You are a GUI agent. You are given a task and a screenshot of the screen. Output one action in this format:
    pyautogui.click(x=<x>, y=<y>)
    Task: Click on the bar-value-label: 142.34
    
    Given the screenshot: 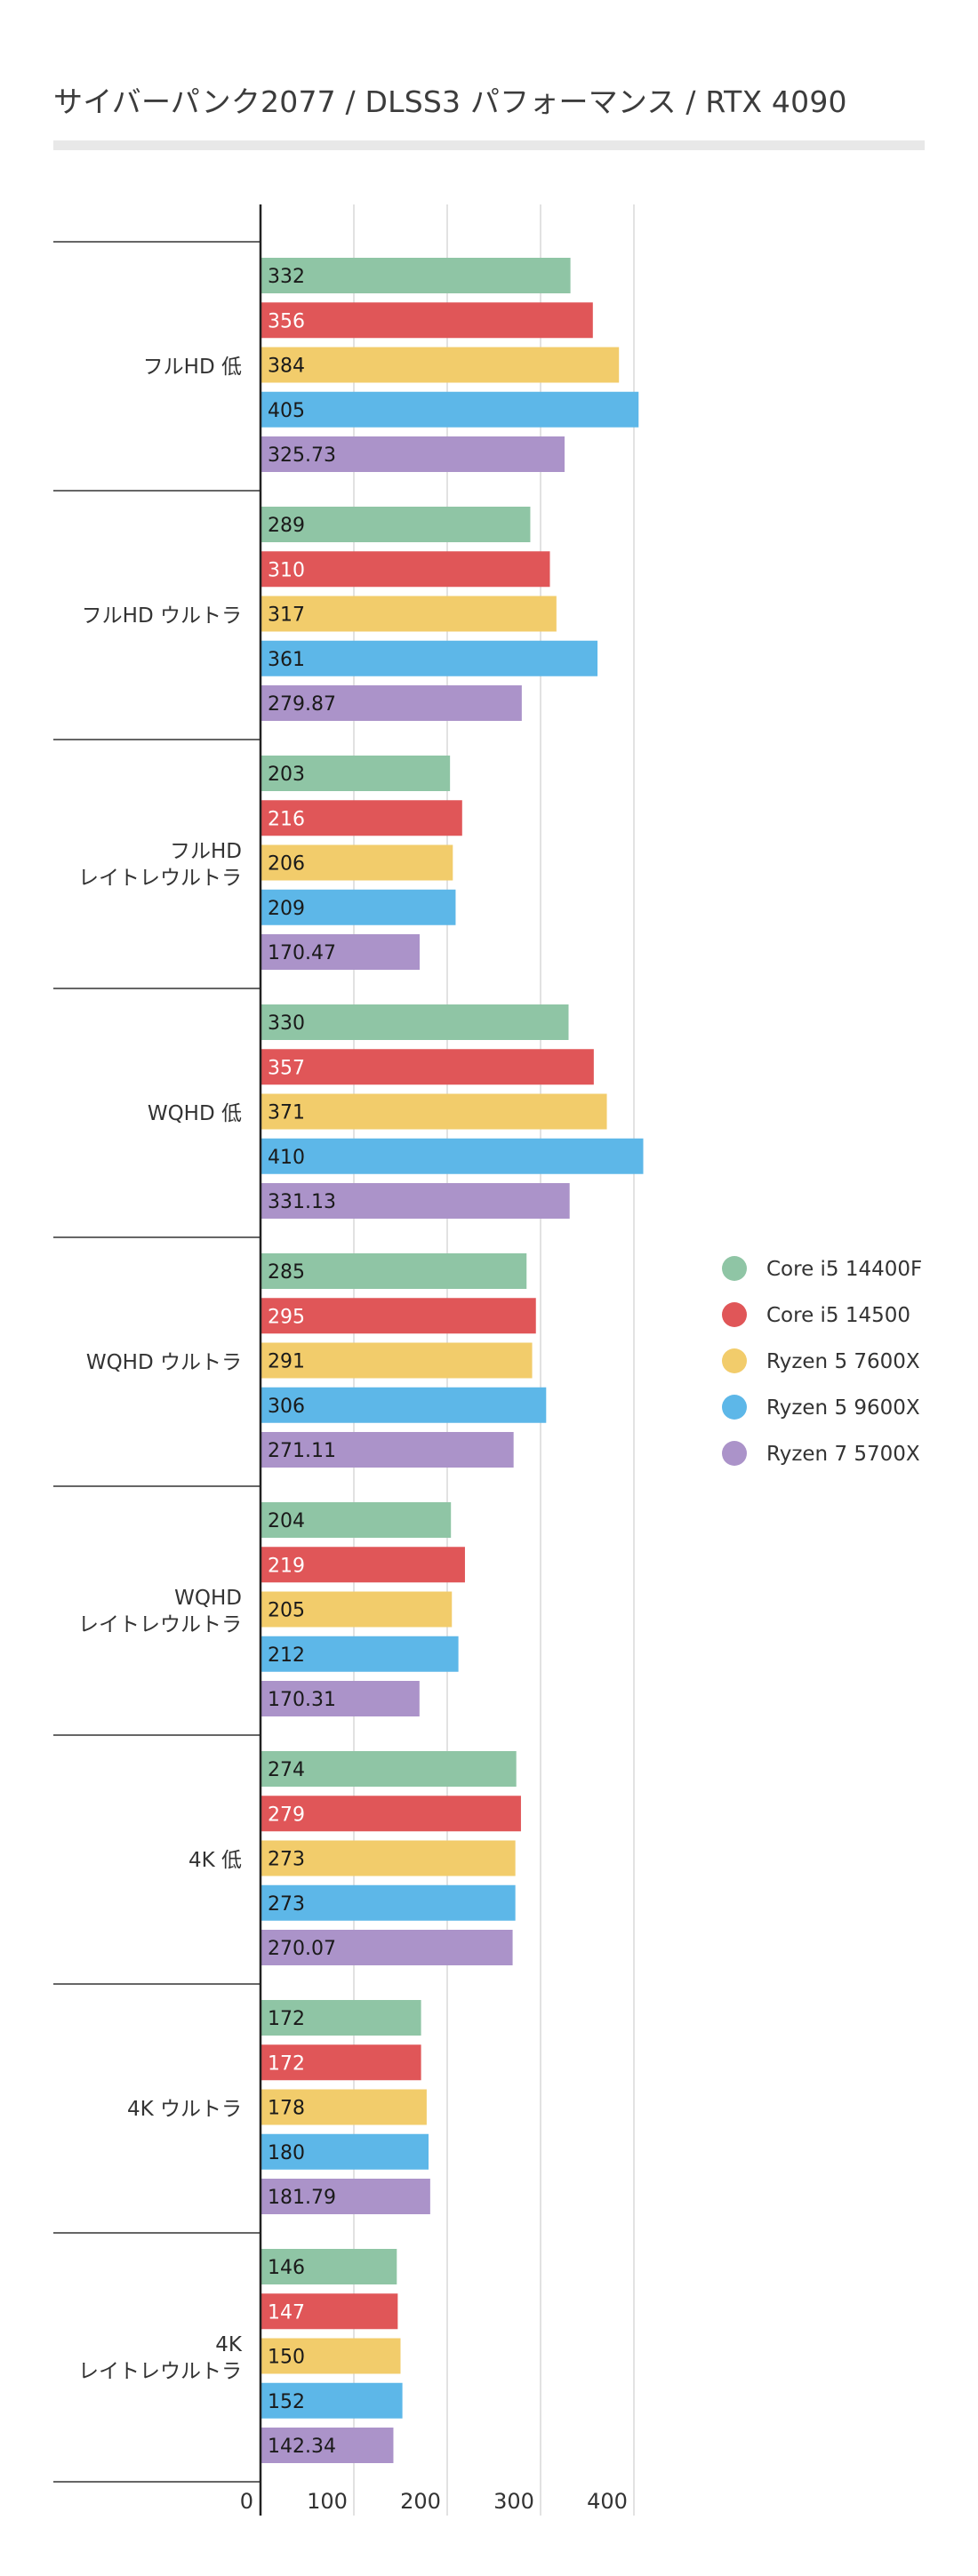 What is the action you would take?
    pyautogui.click(x=302, y=2447)
    